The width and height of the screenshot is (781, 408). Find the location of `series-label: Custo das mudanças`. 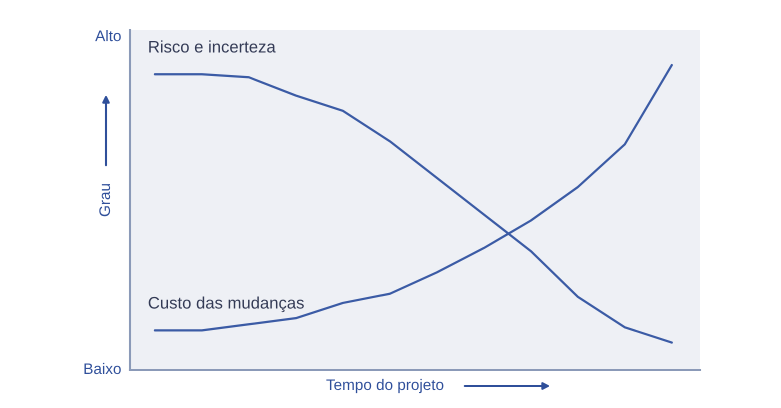

series-label: Custo das mudanças is located at coordinates (226, 304).